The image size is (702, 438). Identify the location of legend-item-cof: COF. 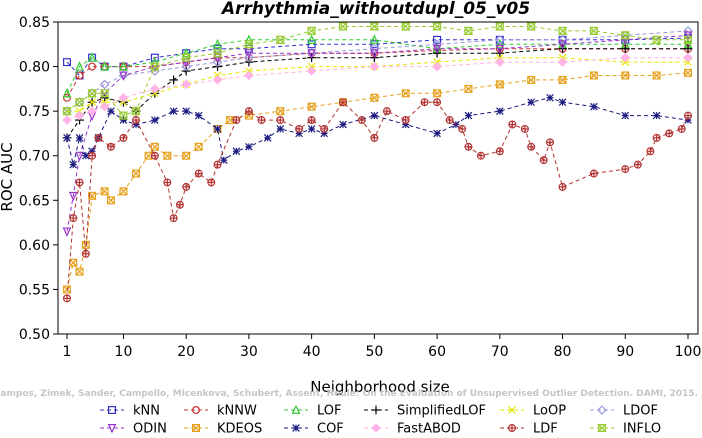
(314, 429).